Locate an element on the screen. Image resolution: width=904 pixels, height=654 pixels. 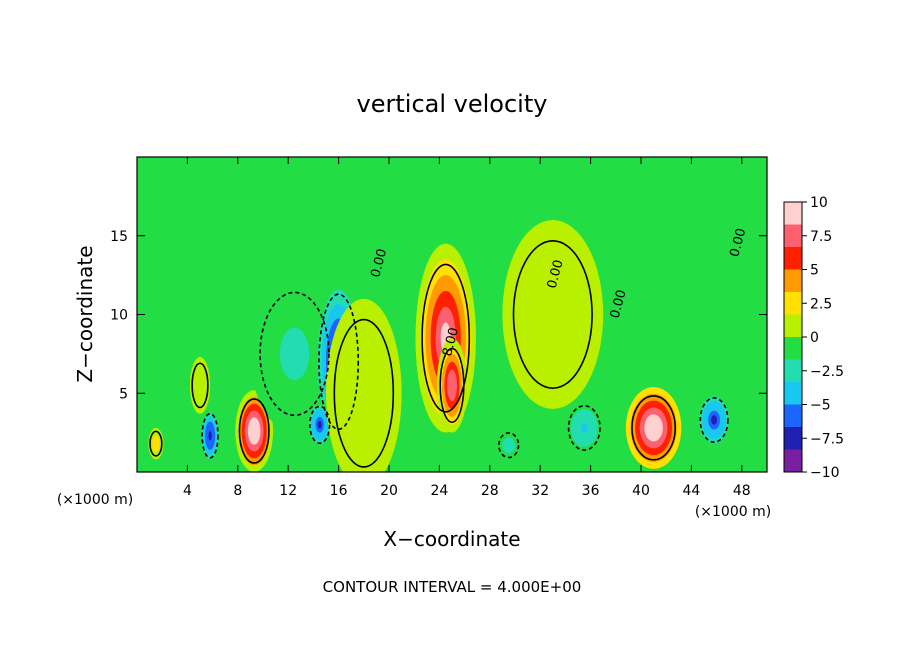
x-tick-label-12: 12 is located at coordinates (288, 491).